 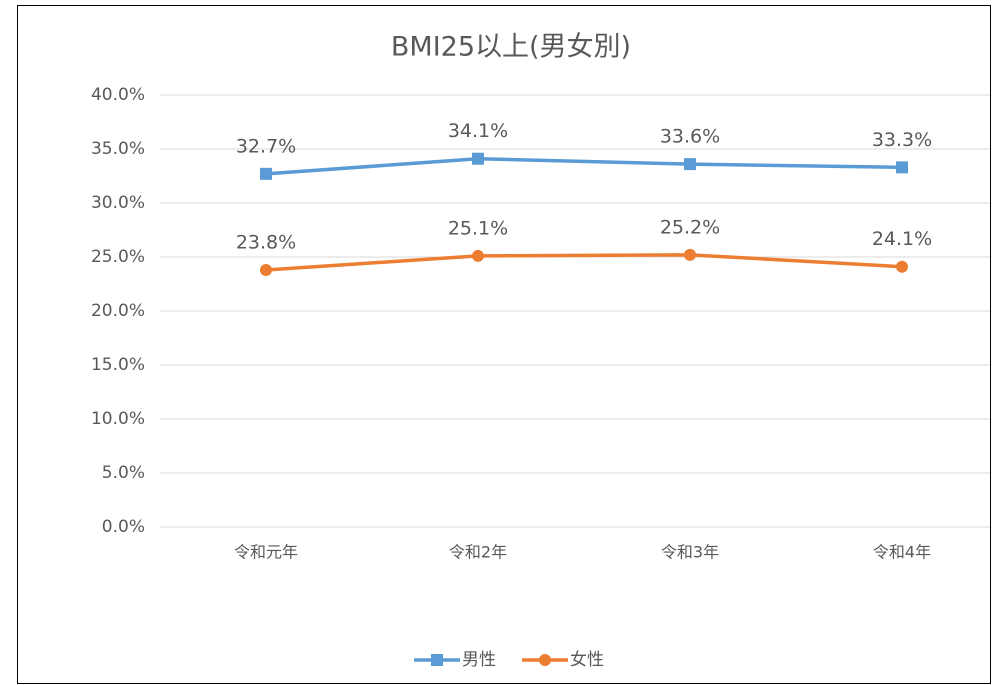 I want to click on y-tick-label: 20.0%, so click(x=118, y=311).